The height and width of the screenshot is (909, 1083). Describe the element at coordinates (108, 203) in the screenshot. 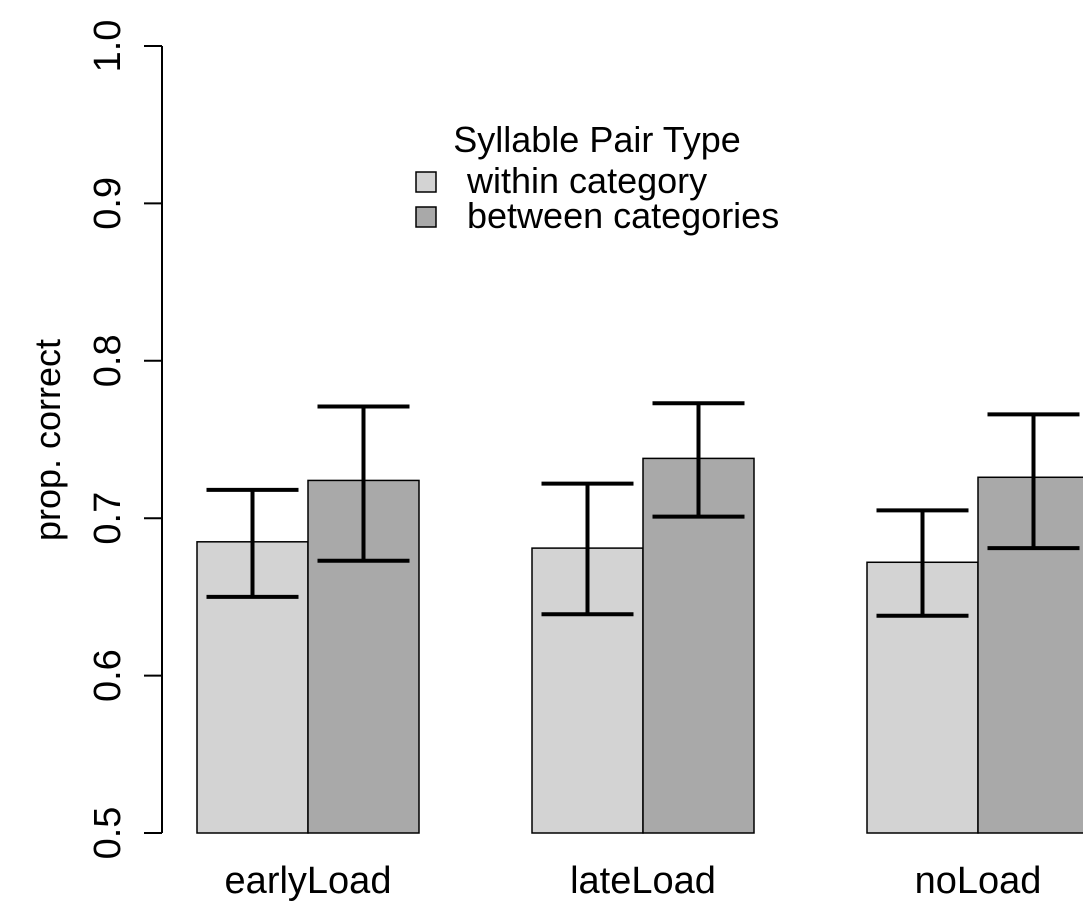

I see `y-tick-label: 0.9` at that location.